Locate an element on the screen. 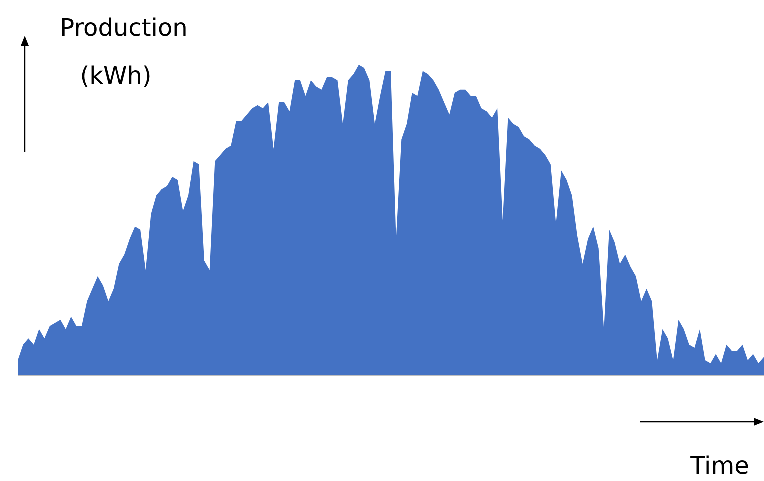 The image size is (764, 481). x-axis-title: Time is located at coordinates (720, 466).